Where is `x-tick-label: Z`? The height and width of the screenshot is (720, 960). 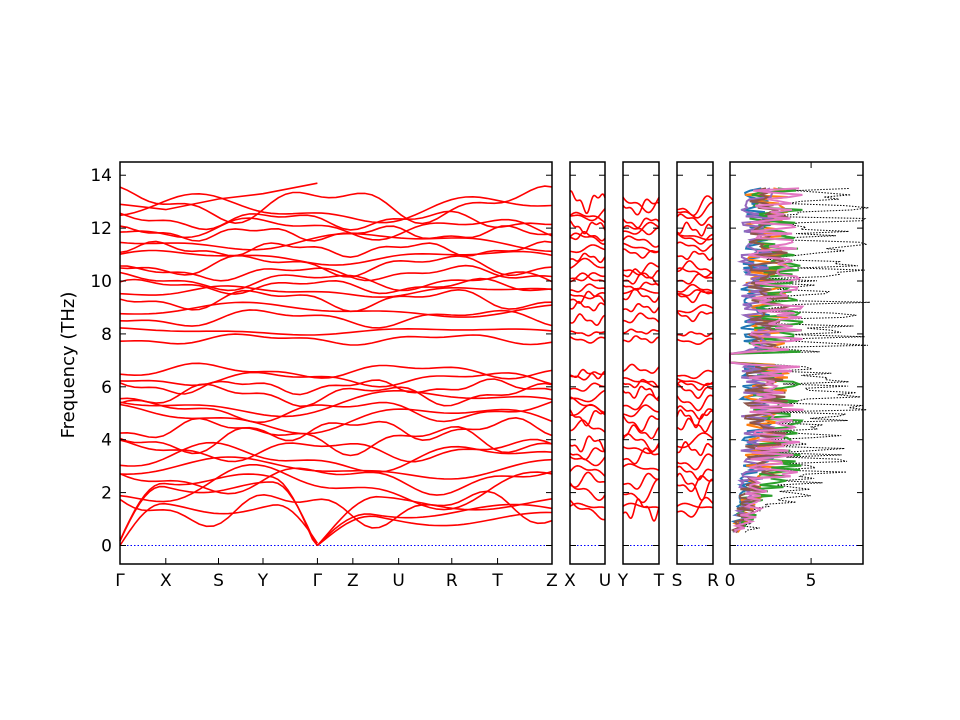
x-tick-label: Z is located at coordinates (552, 581).